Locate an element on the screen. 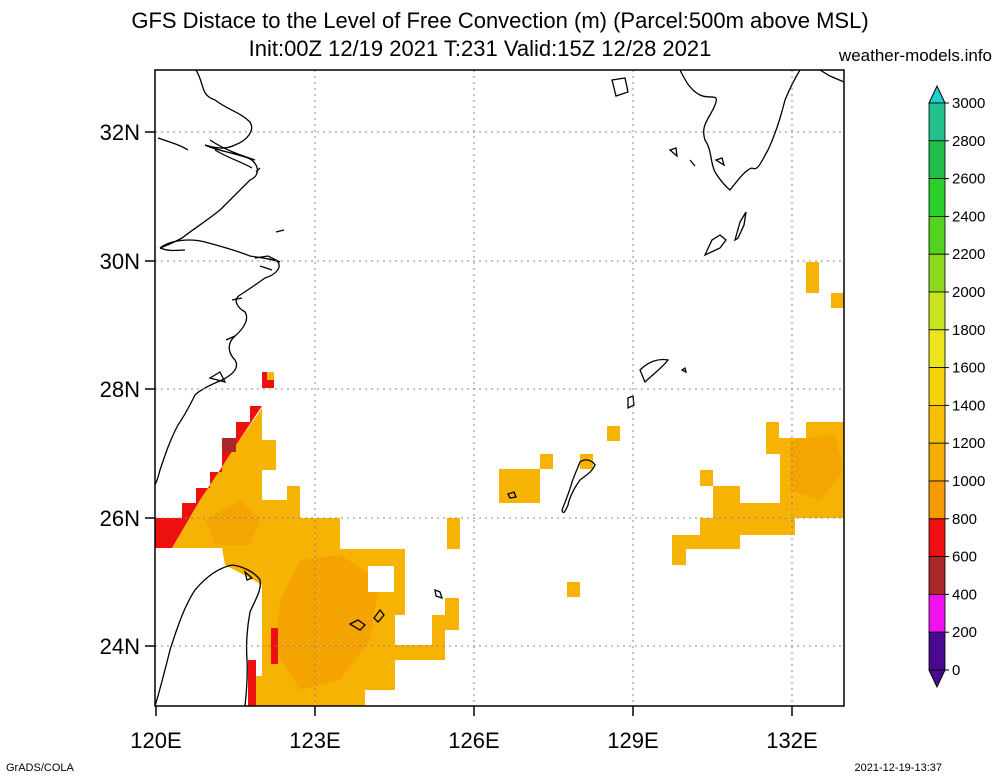 The width and height of the screenshot is (1000, 779). lon-label-132e: 132E is located at coordinates (791, 740).